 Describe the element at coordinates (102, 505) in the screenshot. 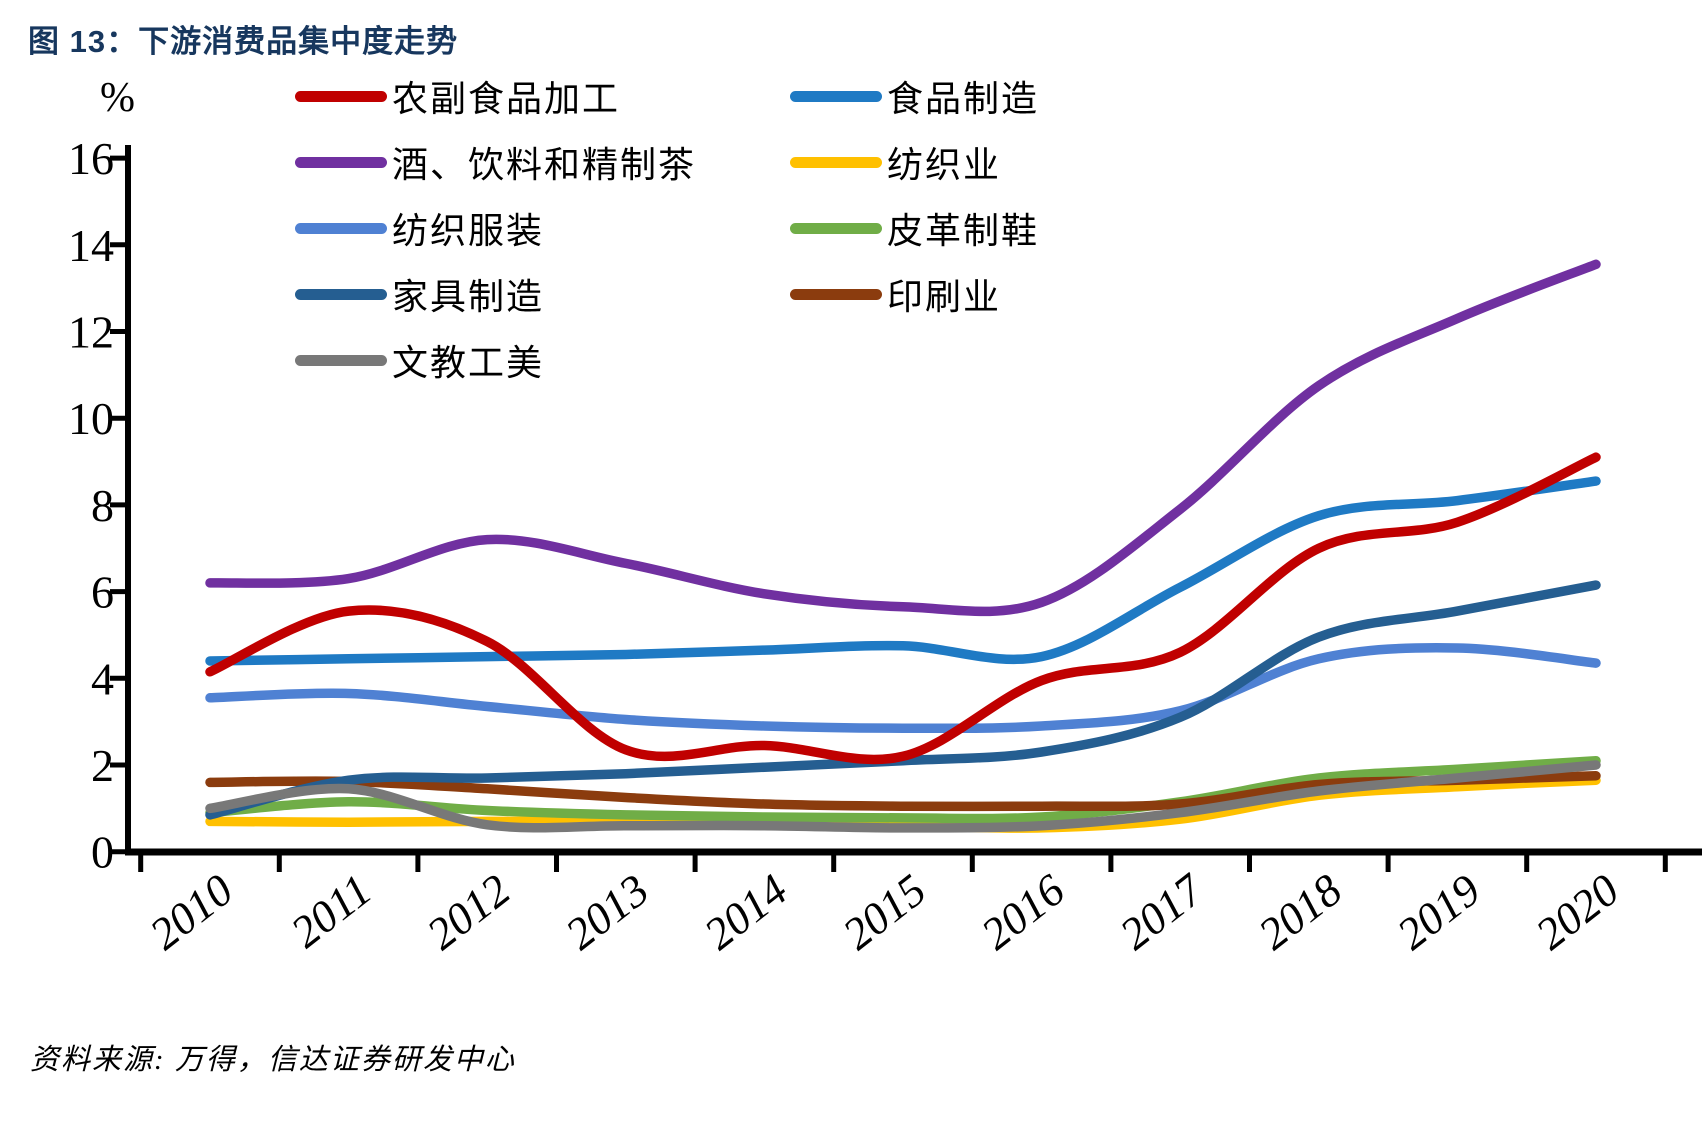

I see `y-axis-label: 8` at that location.